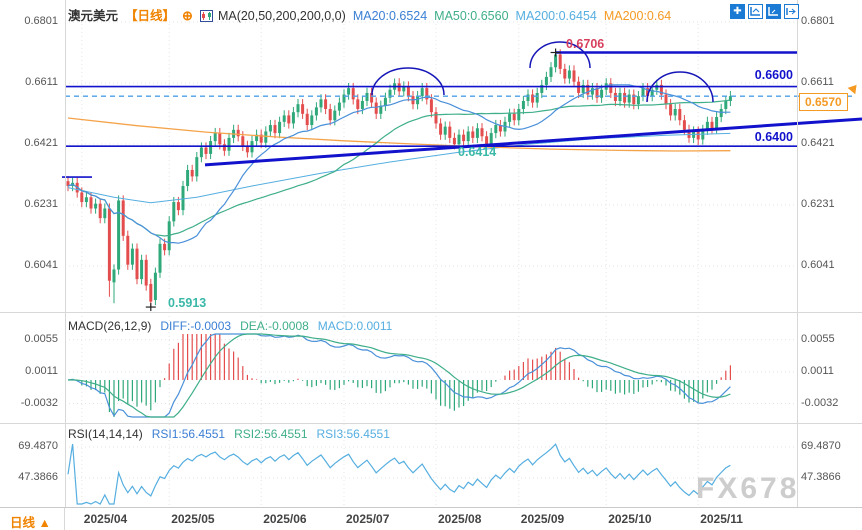  What do you see at coordinates (737, 11) in the screenshot?
I see `move-tool-button: ✚` at bounding box center [737, 11].